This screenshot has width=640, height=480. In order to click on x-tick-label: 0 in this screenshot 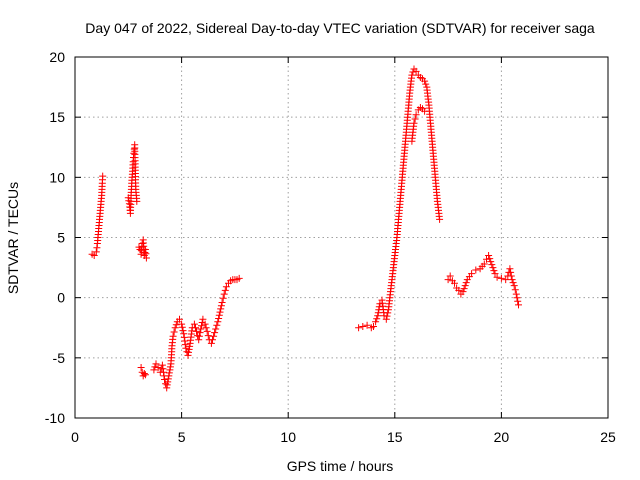, I will do `click(75, 437)`.